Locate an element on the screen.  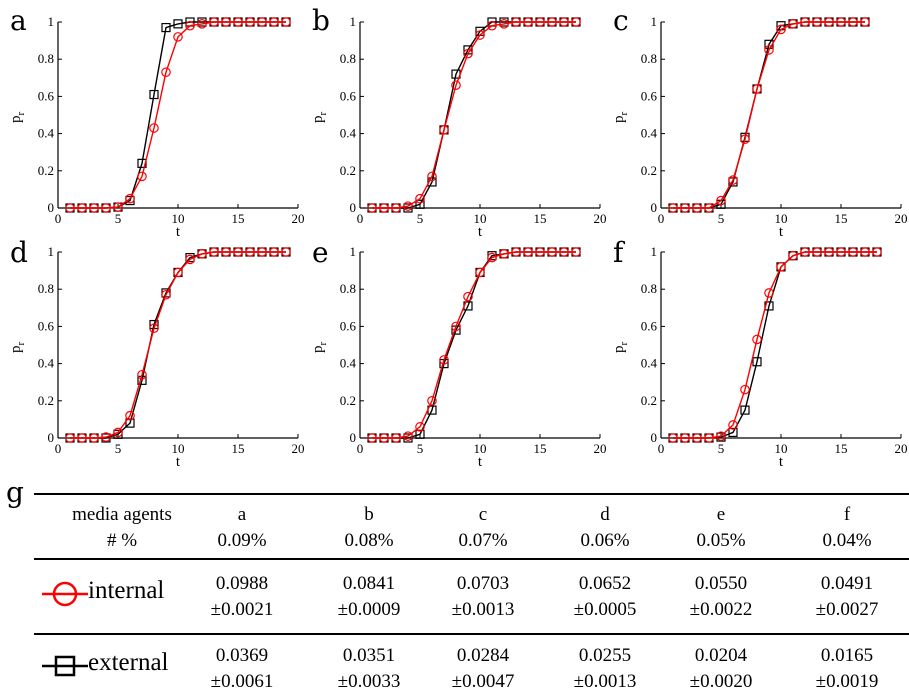
mean-value: 0.0841 is located at coordinates (369, 583).